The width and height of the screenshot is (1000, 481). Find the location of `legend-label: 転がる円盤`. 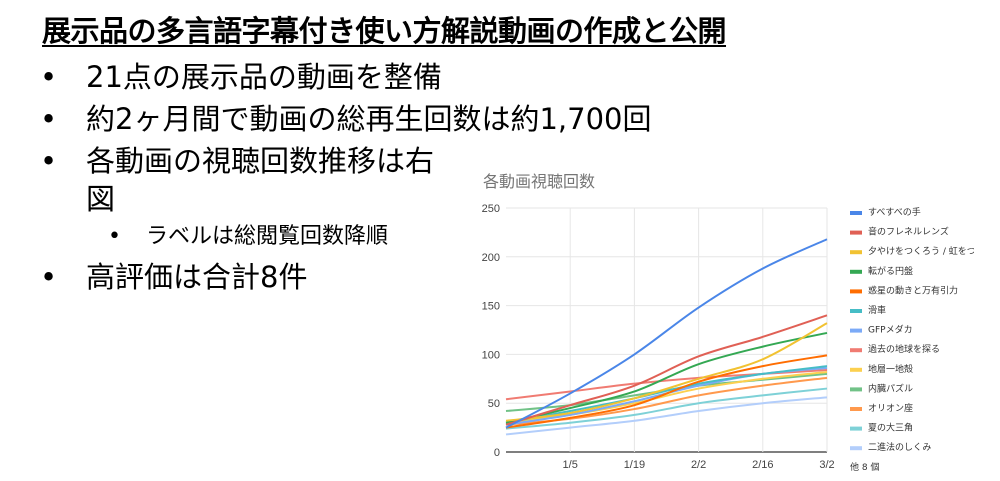

legend-label: 転がる円盤 is located at coordinates (890, 271).